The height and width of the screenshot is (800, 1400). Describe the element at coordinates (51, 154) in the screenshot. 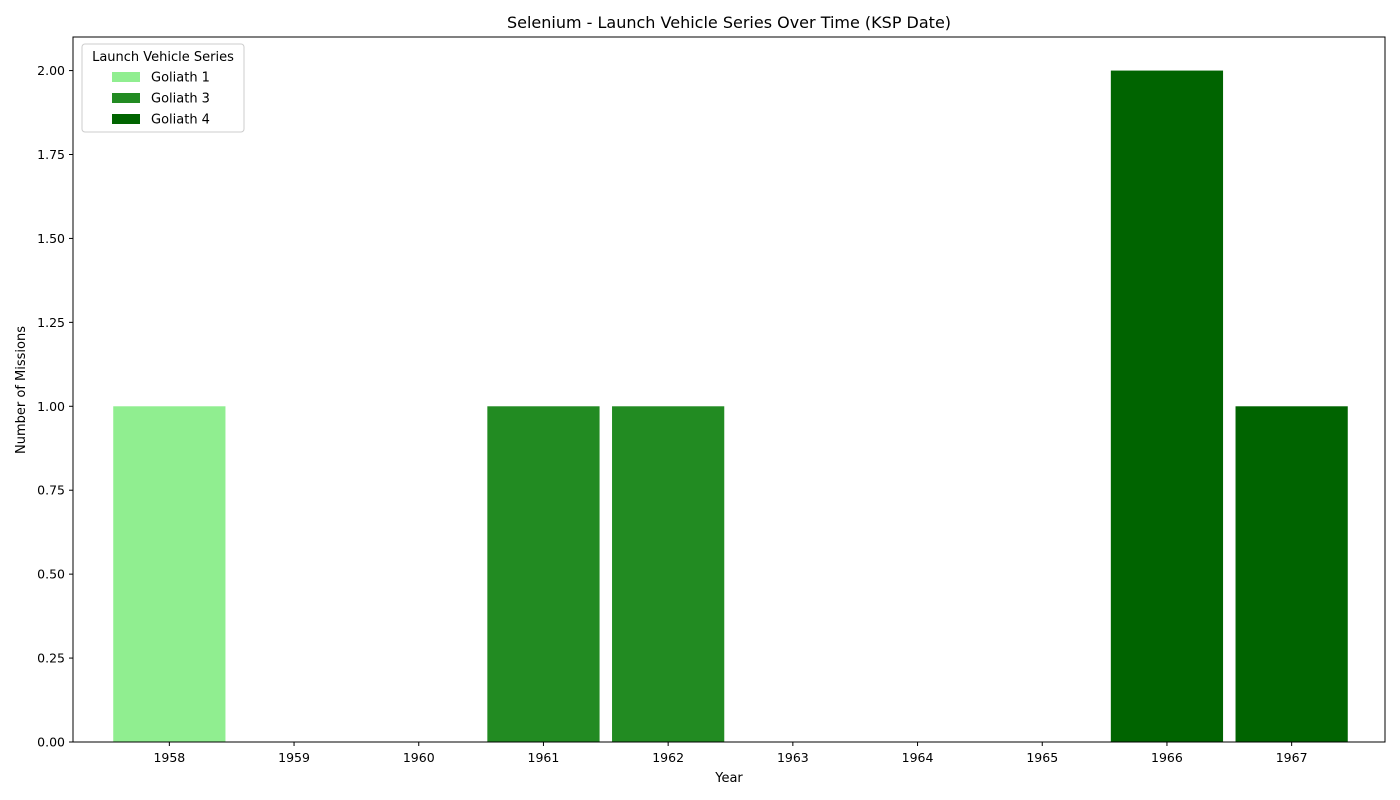

I see `y-tick-label: 1.75` at that location.